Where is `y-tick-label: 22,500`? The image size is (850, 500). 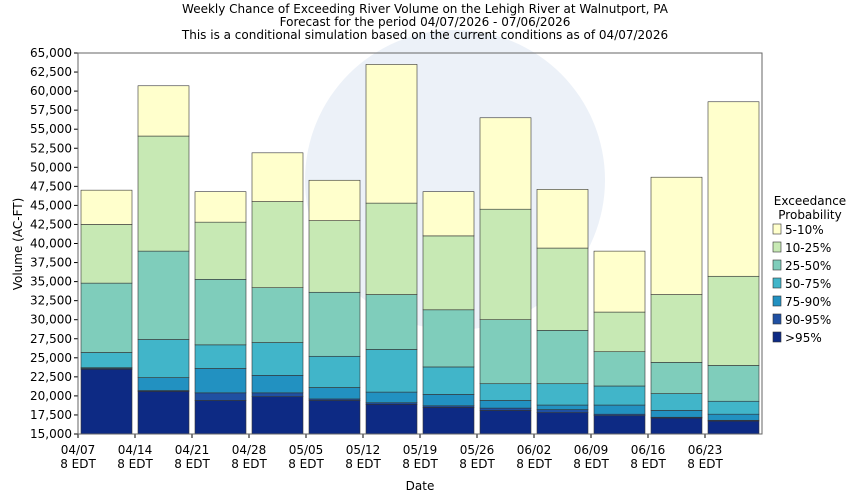 y-tick-label: 22,500 is located at coordinates (51, 377).